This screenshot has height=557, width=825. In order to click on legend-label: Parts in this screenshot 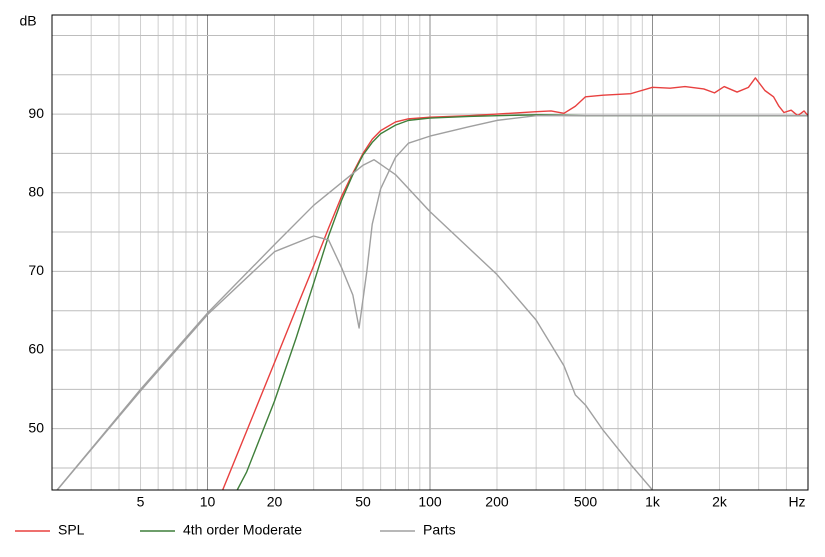, I will do `click(439, 530)`.